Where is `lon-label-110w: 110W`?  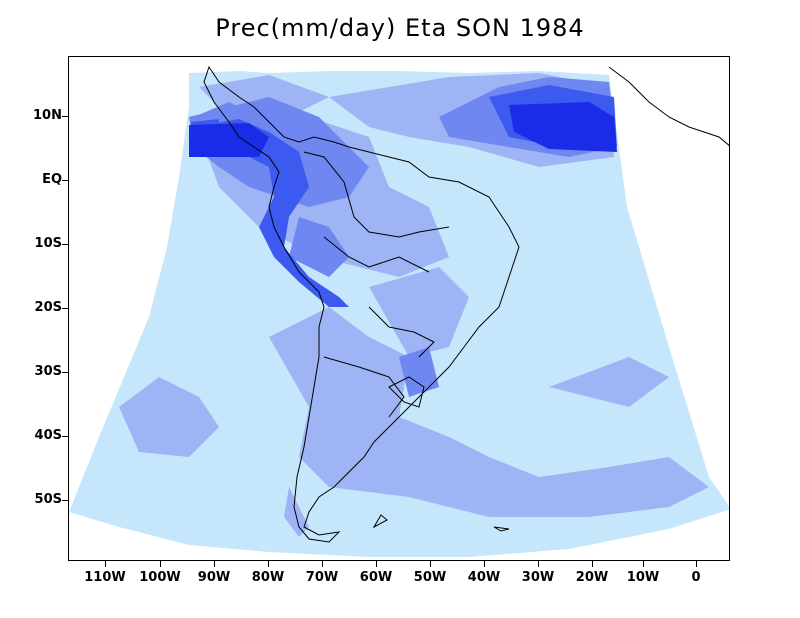 lon-label-110w: 110W is located at coordinates (105, 577).